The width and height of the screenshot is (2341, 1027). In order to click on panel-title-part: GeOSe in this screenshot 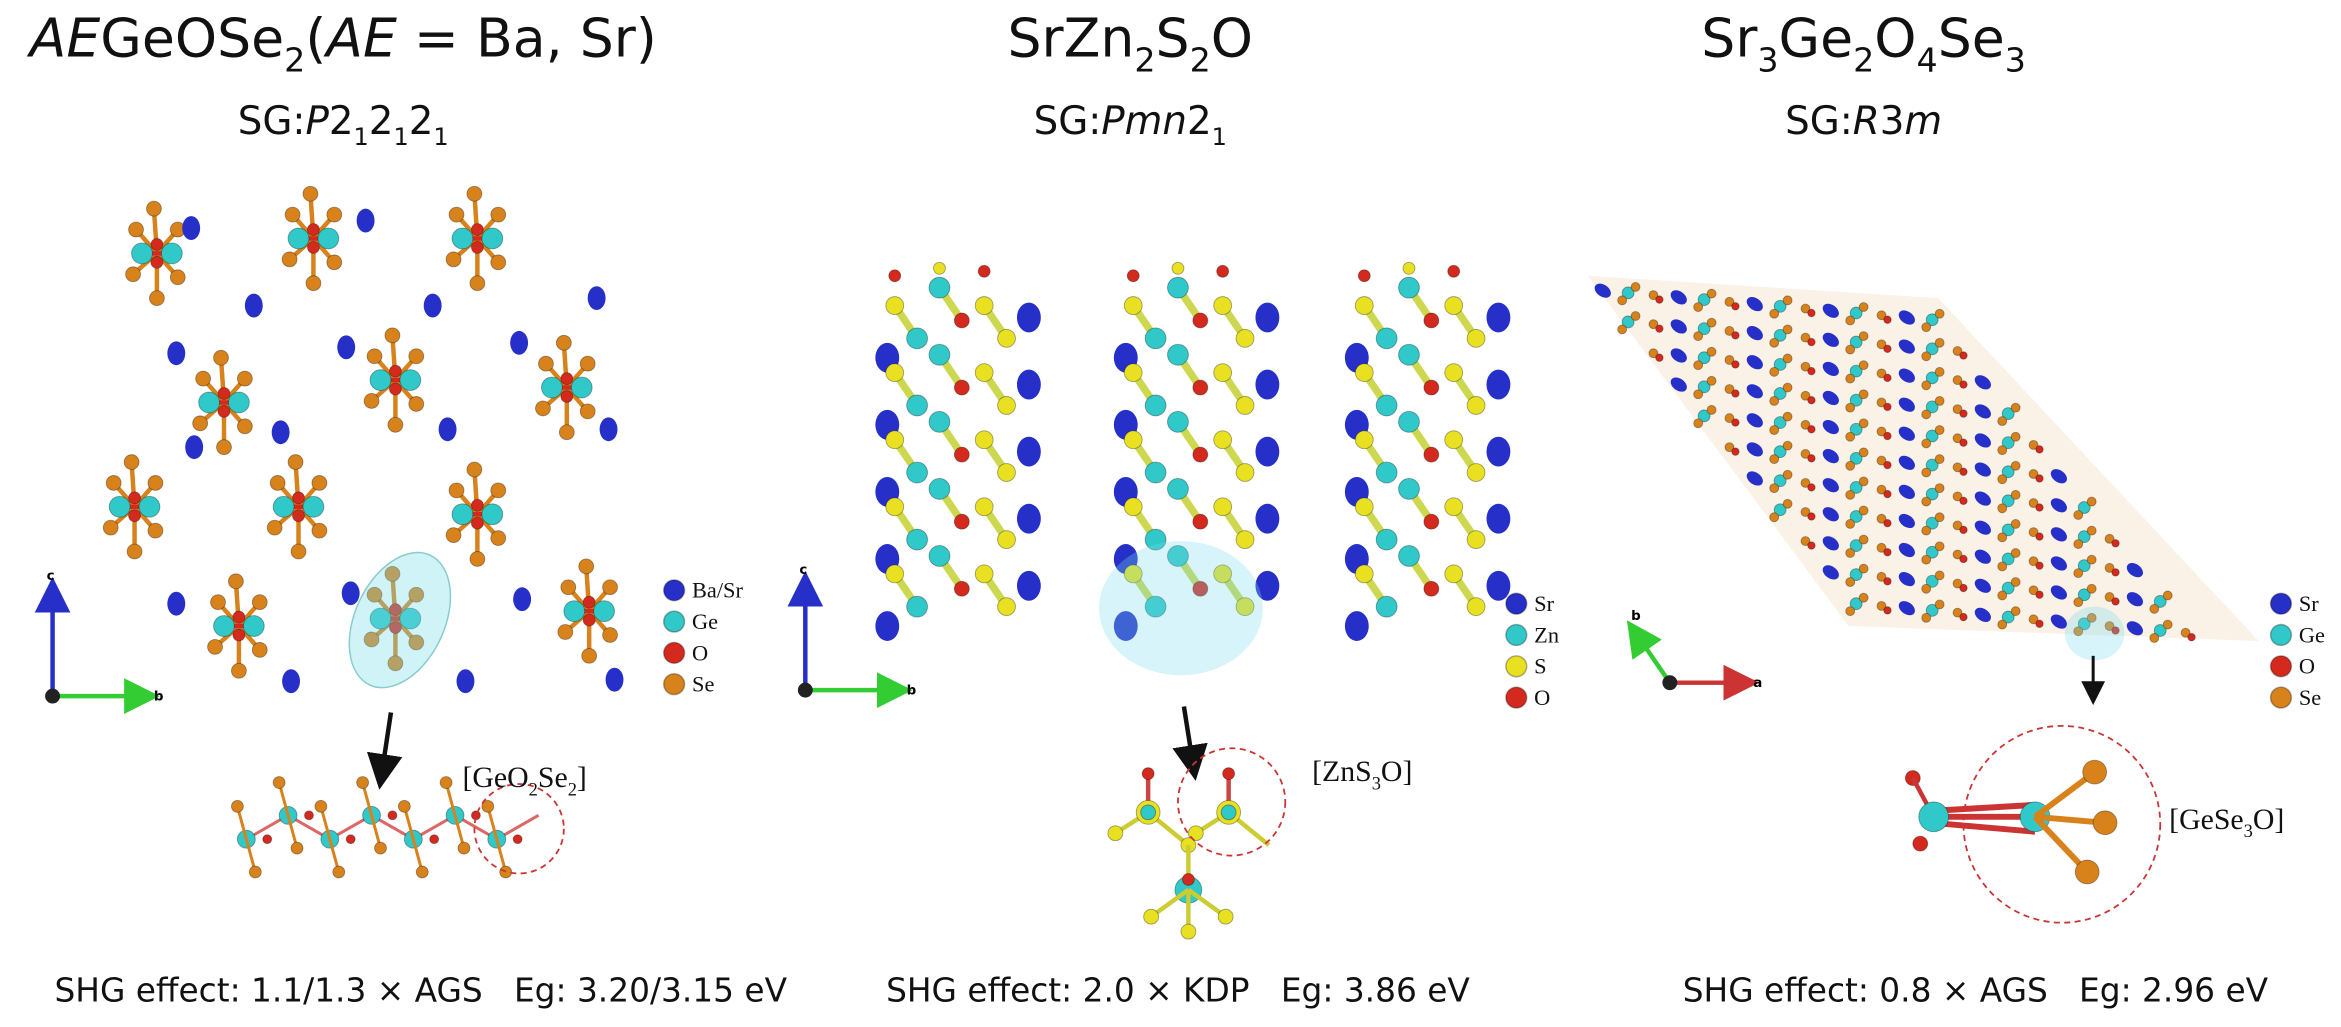, I will do `click(192, 38)`.